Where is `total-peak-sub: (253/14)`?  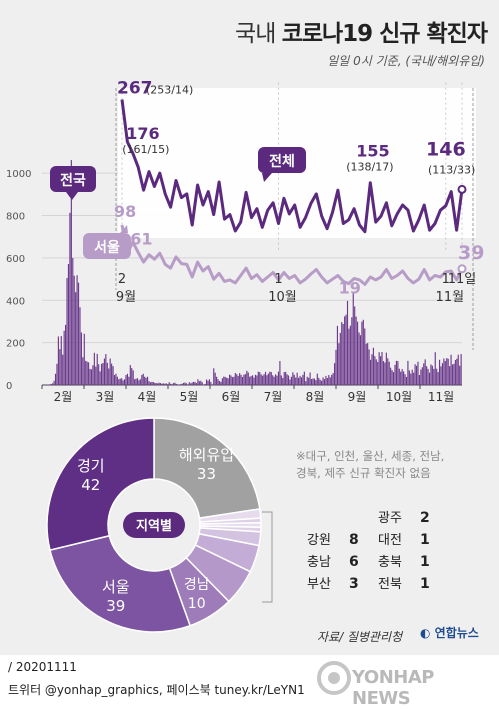
total-peak-sub: (253/14) is located at coordinates (169, 90).